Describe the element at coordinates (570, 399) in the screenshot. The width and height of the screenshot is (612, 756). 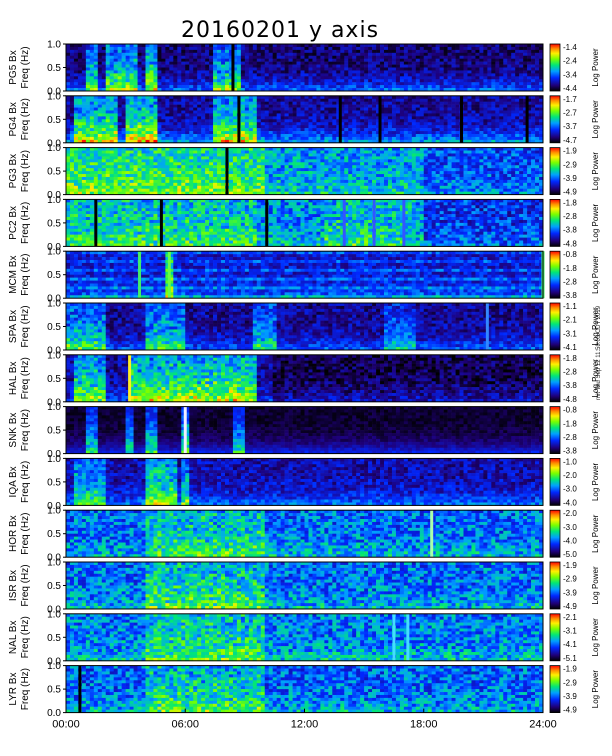
I see `colorbar-tick-hal-3: -4.8` at that location.